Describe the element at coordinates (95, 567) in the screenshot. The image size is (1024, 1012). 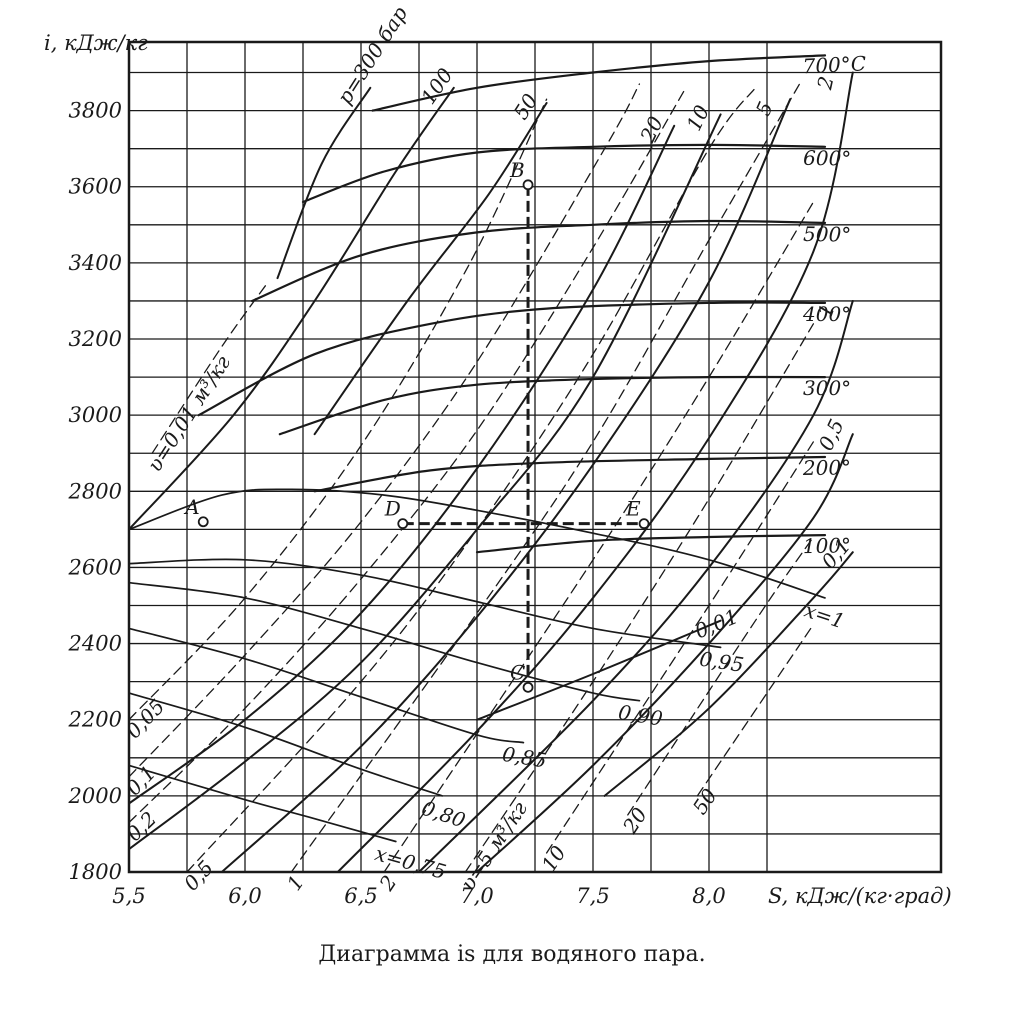
I see `y-tick-label: 2600` at that location.